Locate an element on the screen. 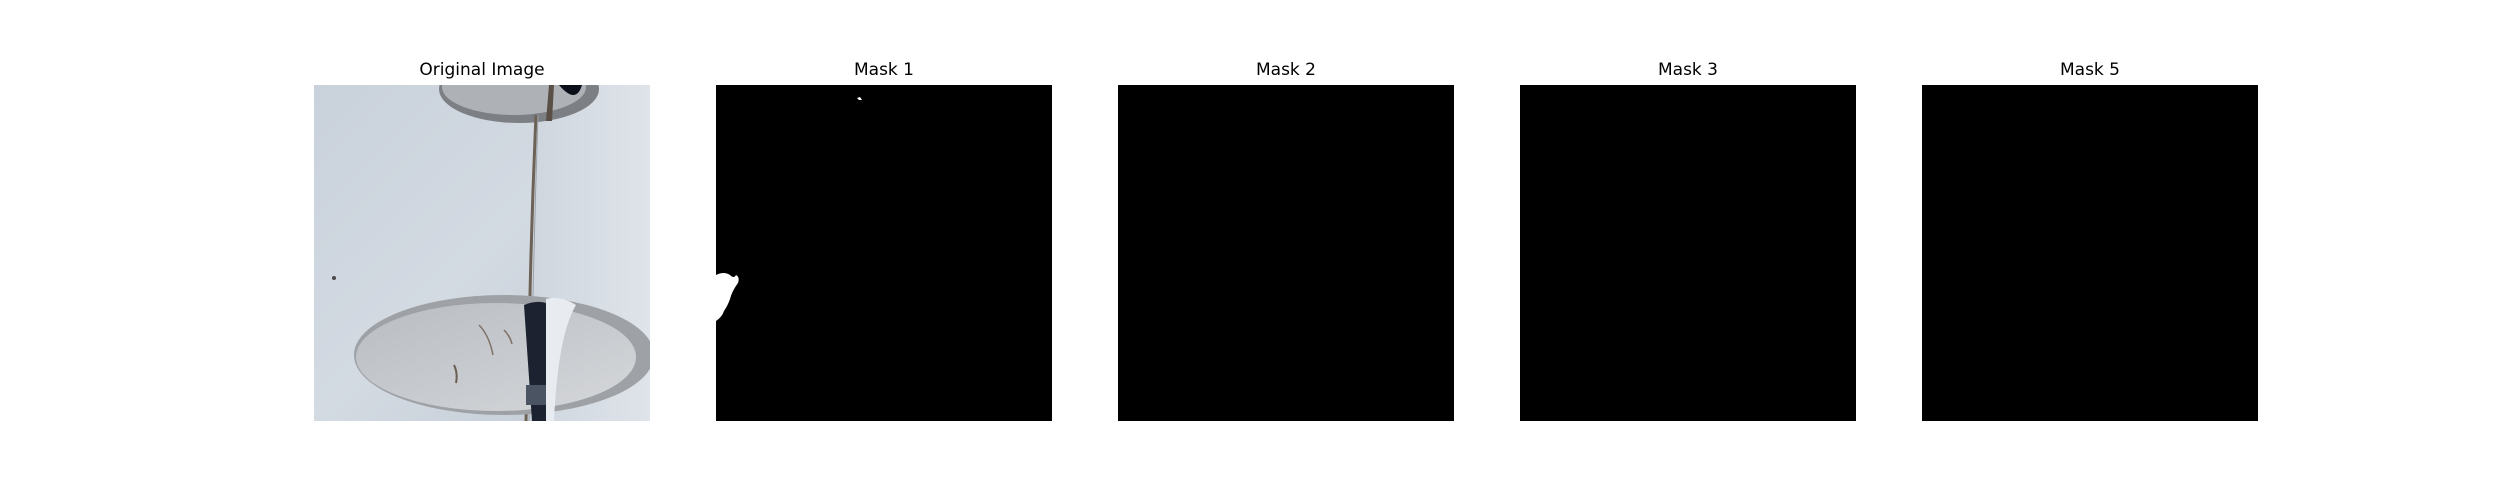  mask-2-title: Mask 2 is located at coordinates (1285, 70).